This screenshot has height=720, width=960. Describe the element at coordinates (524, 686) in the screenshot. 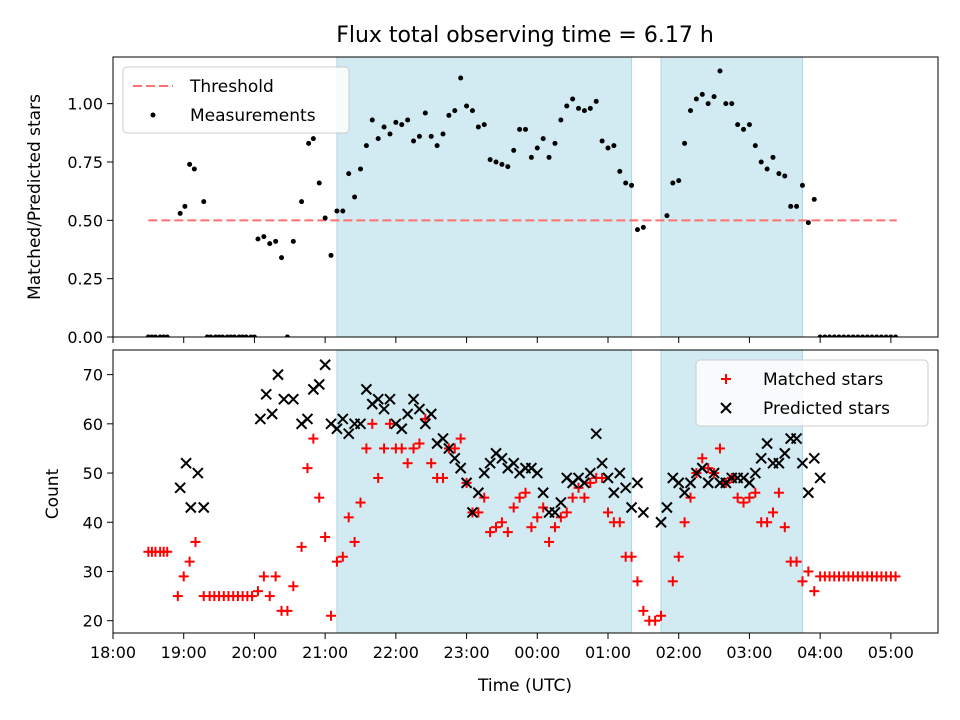

I see `x-axis-label: Time (UTC)` at that location.